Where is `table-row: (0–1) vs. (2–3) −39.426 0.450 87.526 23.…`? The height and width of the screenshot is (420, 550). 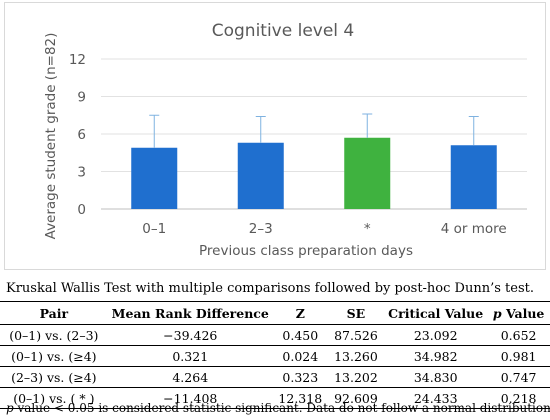
table-row: (0–1) vs. (2–3) −39.426 0.450 87.526 23.… is located at coordinates (275, 335).